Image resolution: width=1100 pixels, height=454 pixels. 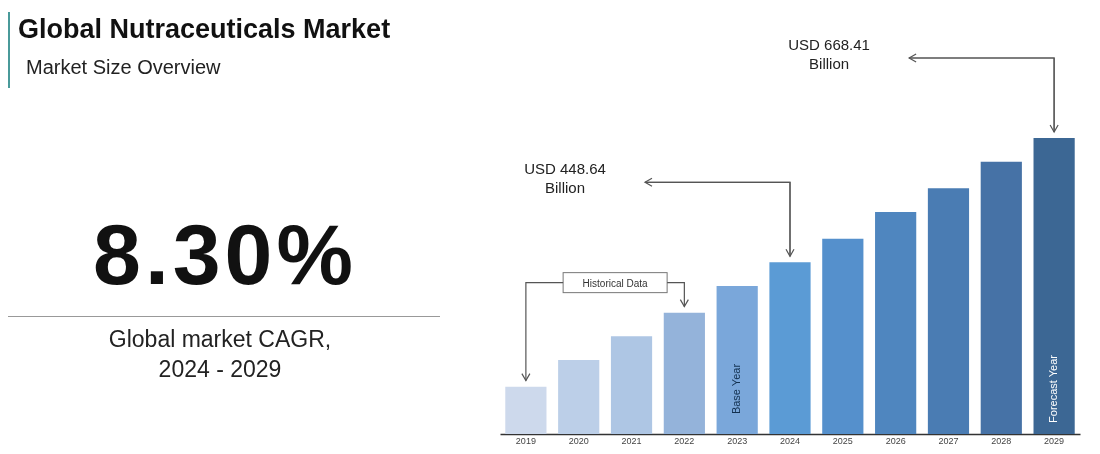 What do you see at coordinates (565, 178) in the screenshot?
I see `annotation: USD 448.64 Billion` at bounding box center [565, 178].